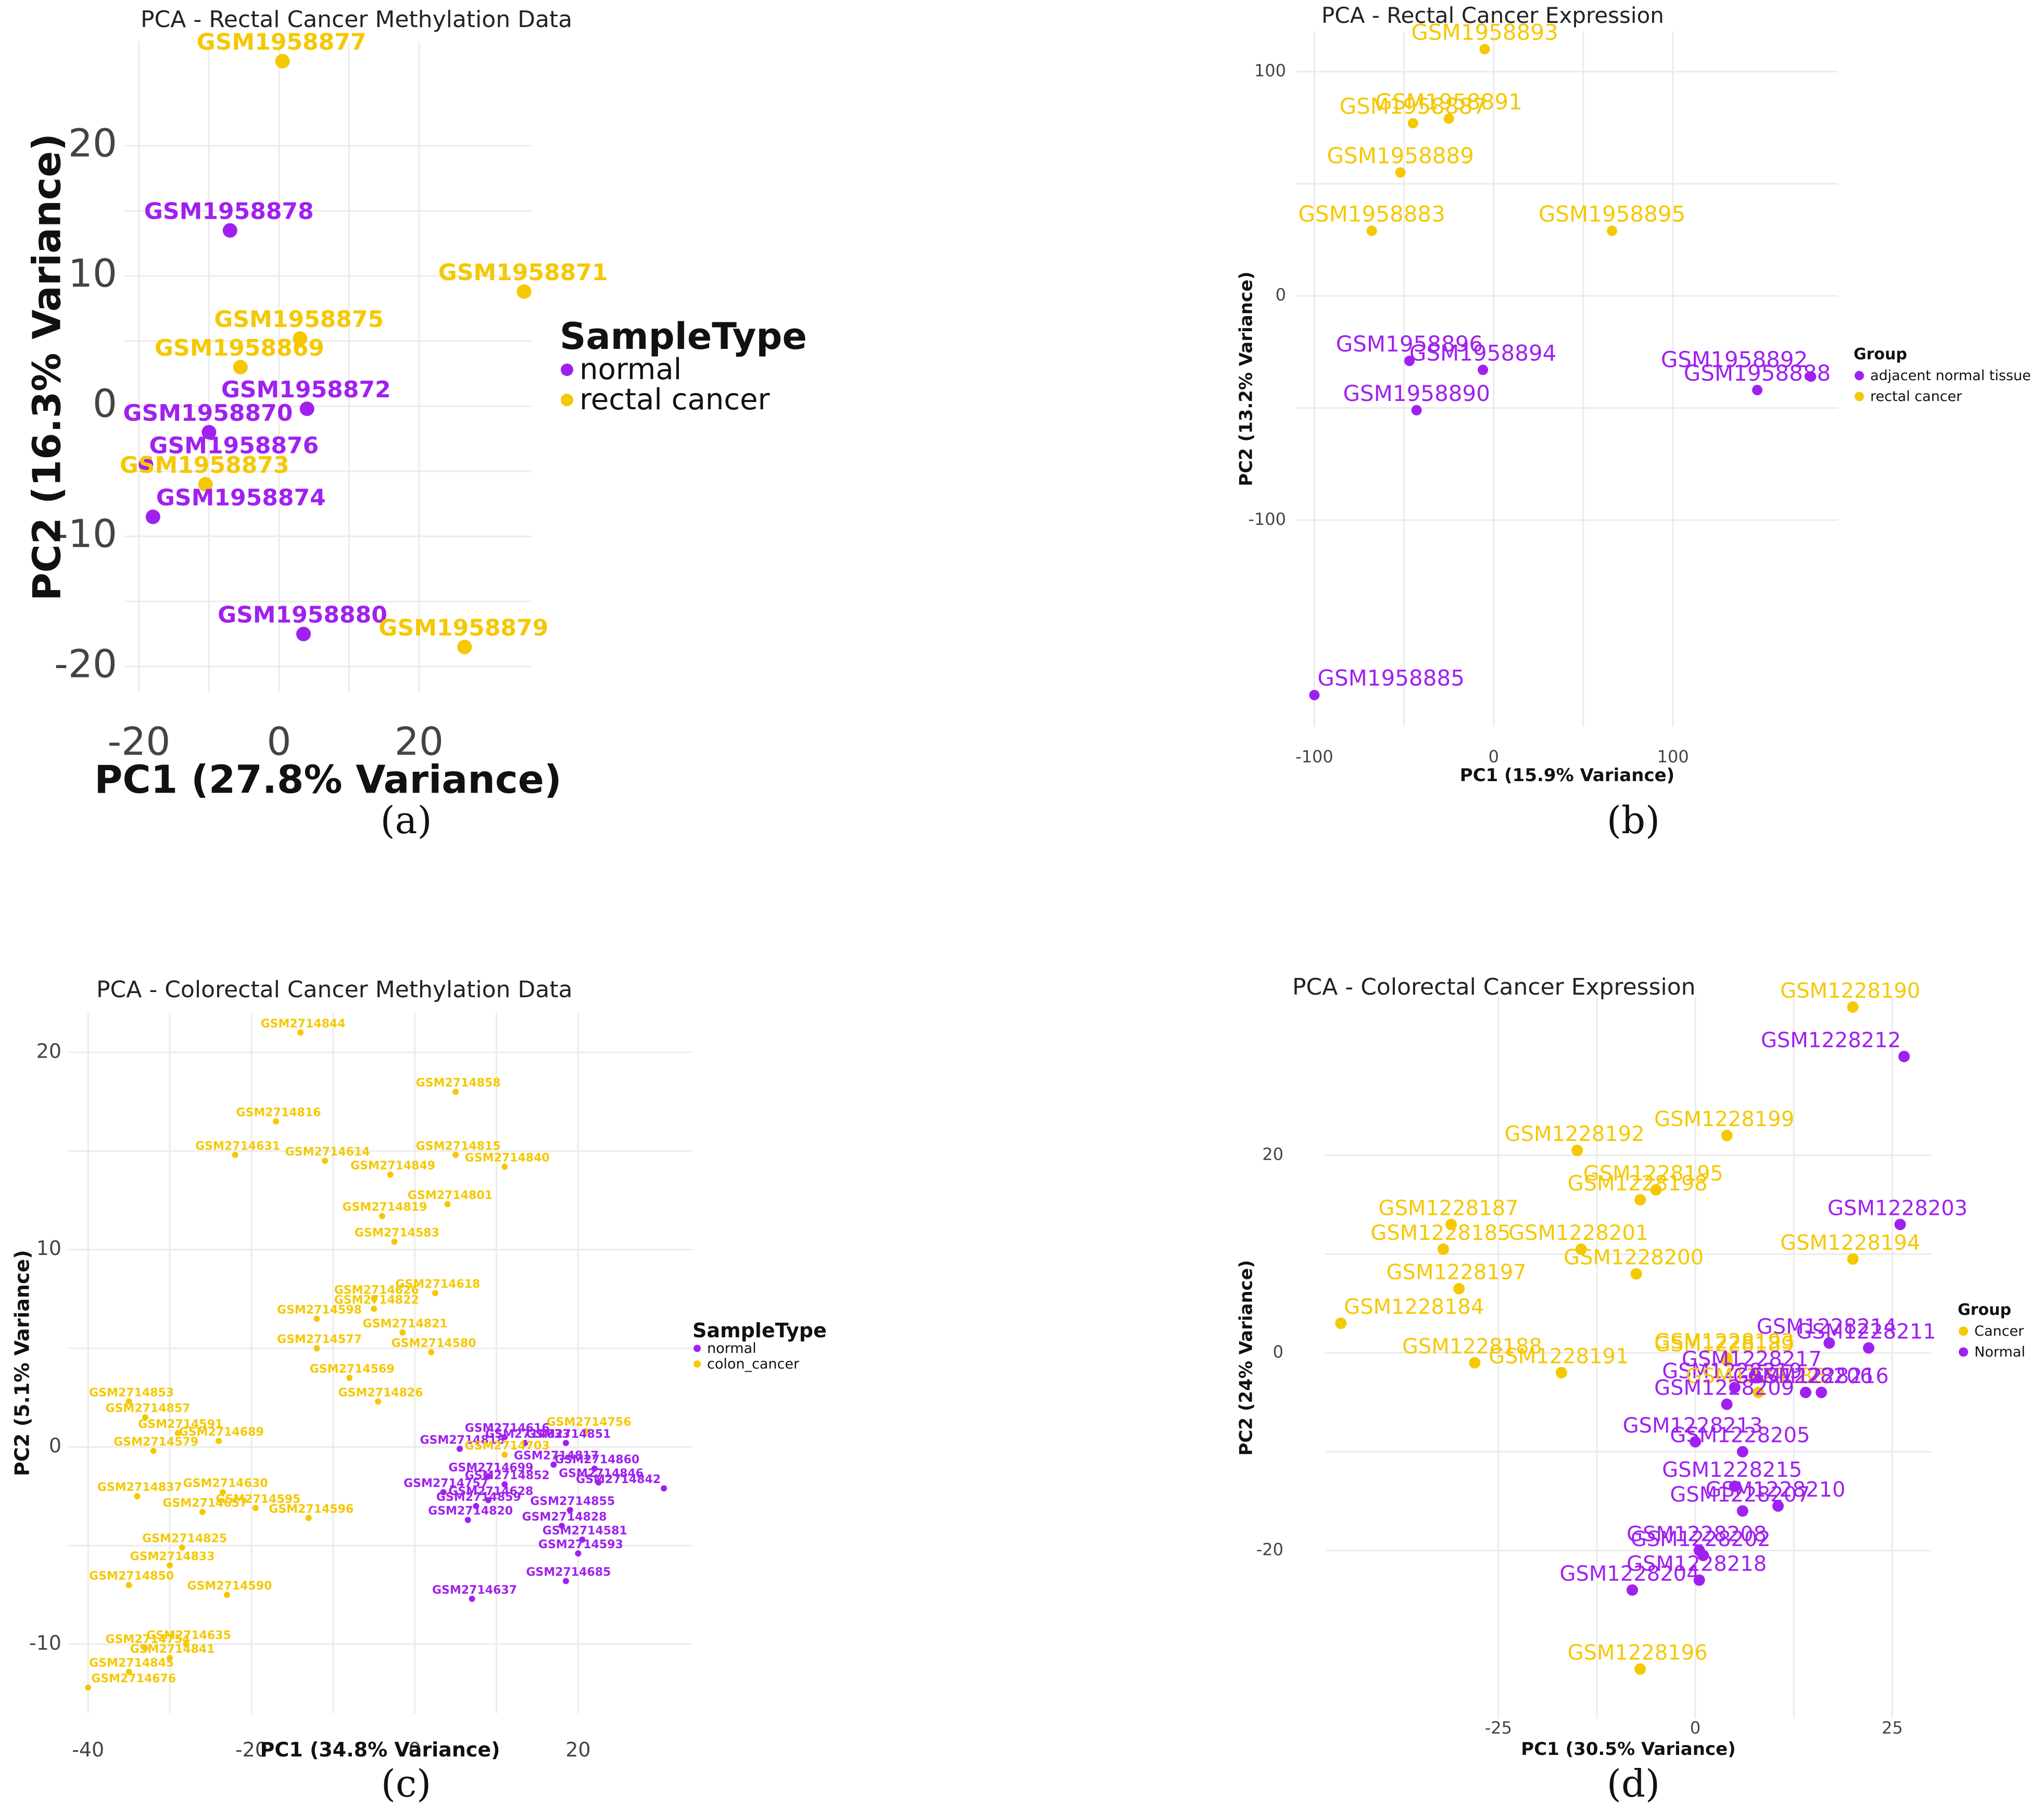  Describe the element at coordinates (48, 367) in the screenshot. I see `y-axis-label: PC2 (16.3% Variance)` at that location.